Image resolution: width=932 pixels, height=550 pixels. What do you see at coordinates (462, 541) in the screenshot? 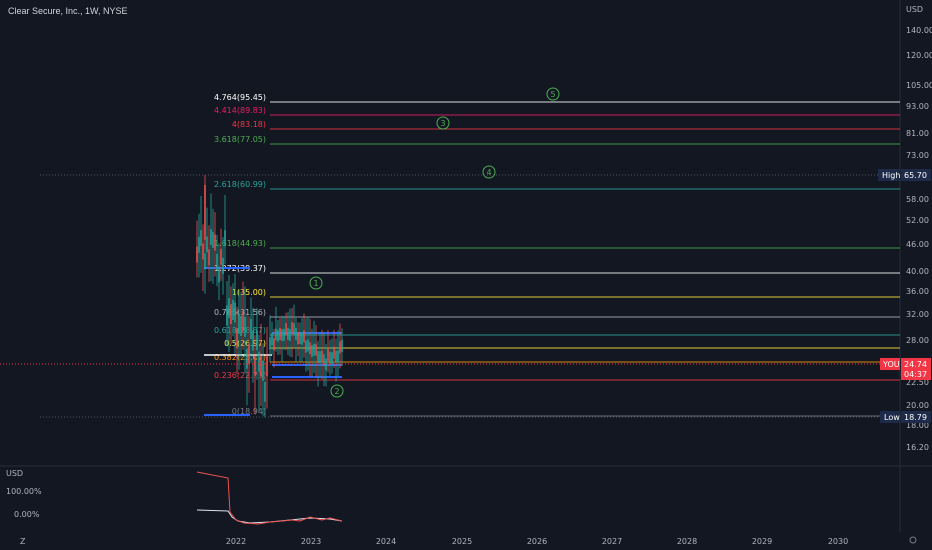
I see `time-tick: 2025` at bounding box center [462, 541].